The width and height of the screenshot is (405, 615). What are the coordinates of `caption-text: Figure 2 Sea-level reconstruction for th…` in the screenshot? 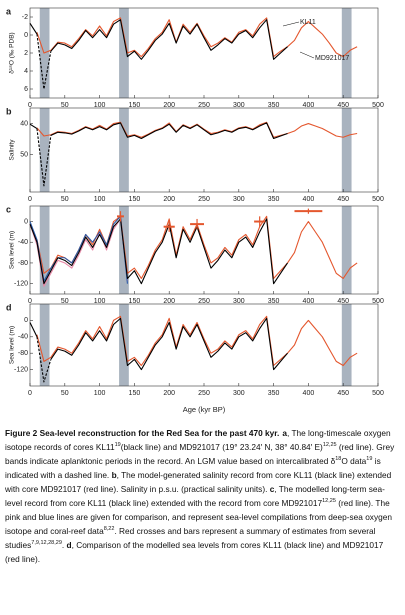 It's located at (142, 433).